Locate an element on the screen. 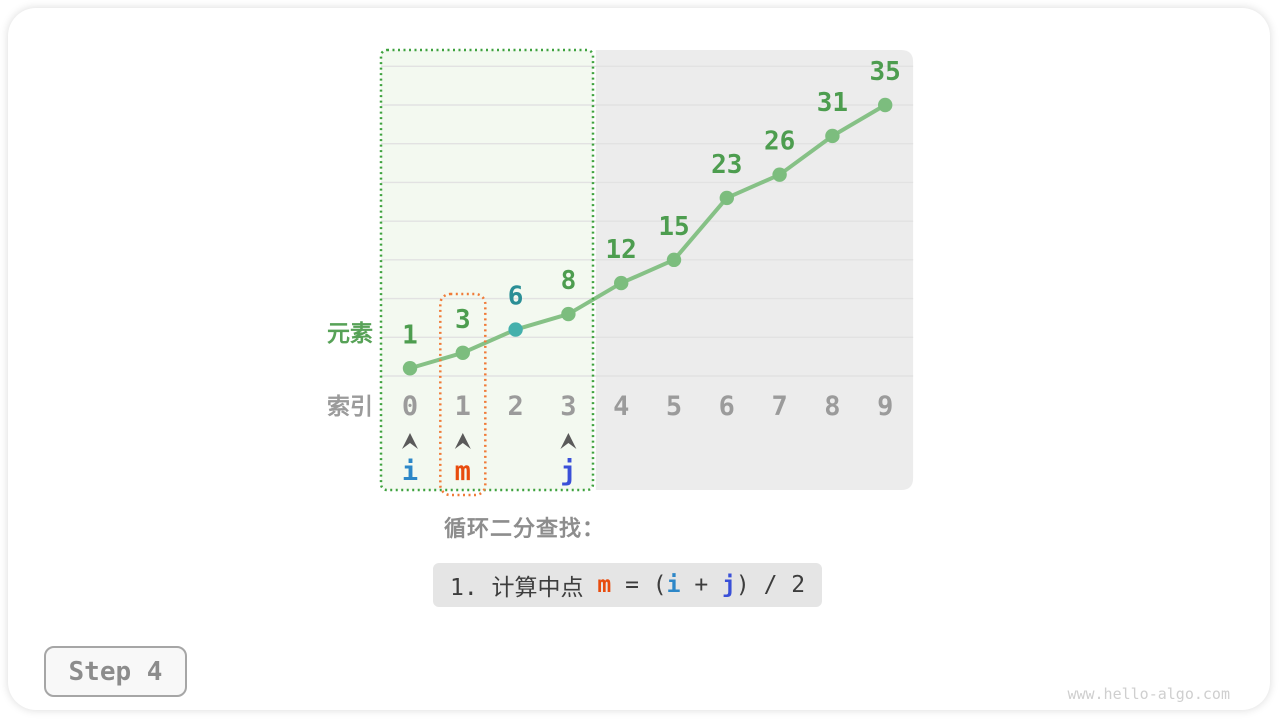 Image resolution: width=1280 pixels, height=720 pixels. value-label: 31 is located at coordinates (832, 103).